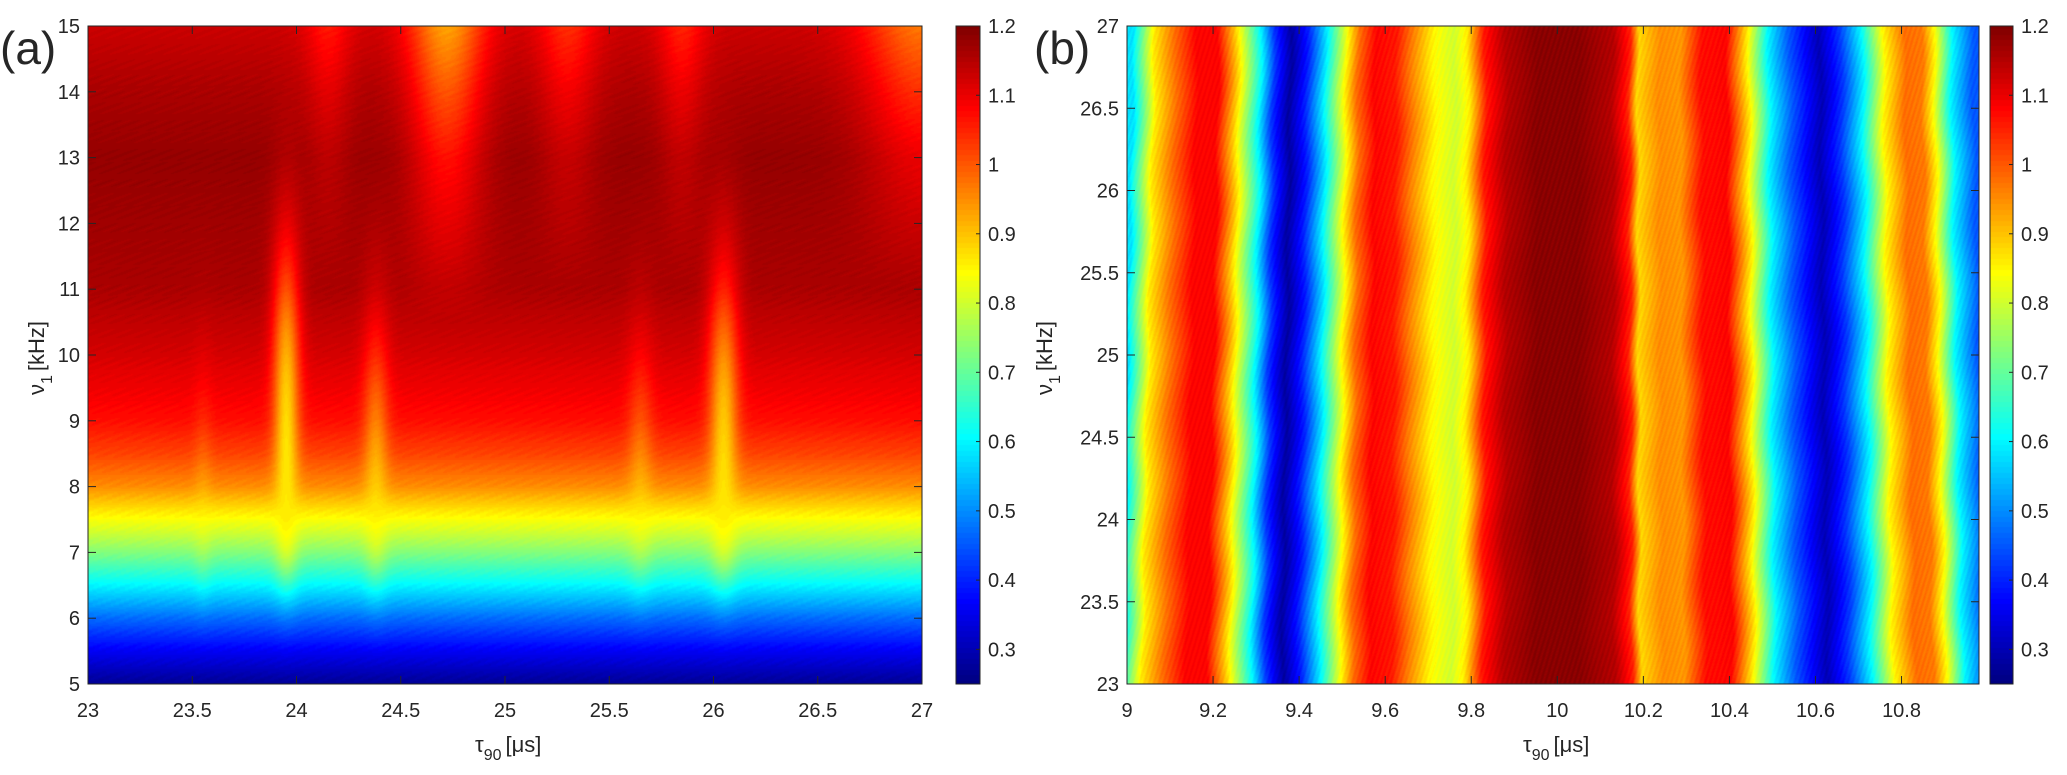 The height and width of the screenshot is (775, 2067). Describe the element at coordinates (1213, 711) in the screenshot. I see `x-tick-label: 9.2` at that location.